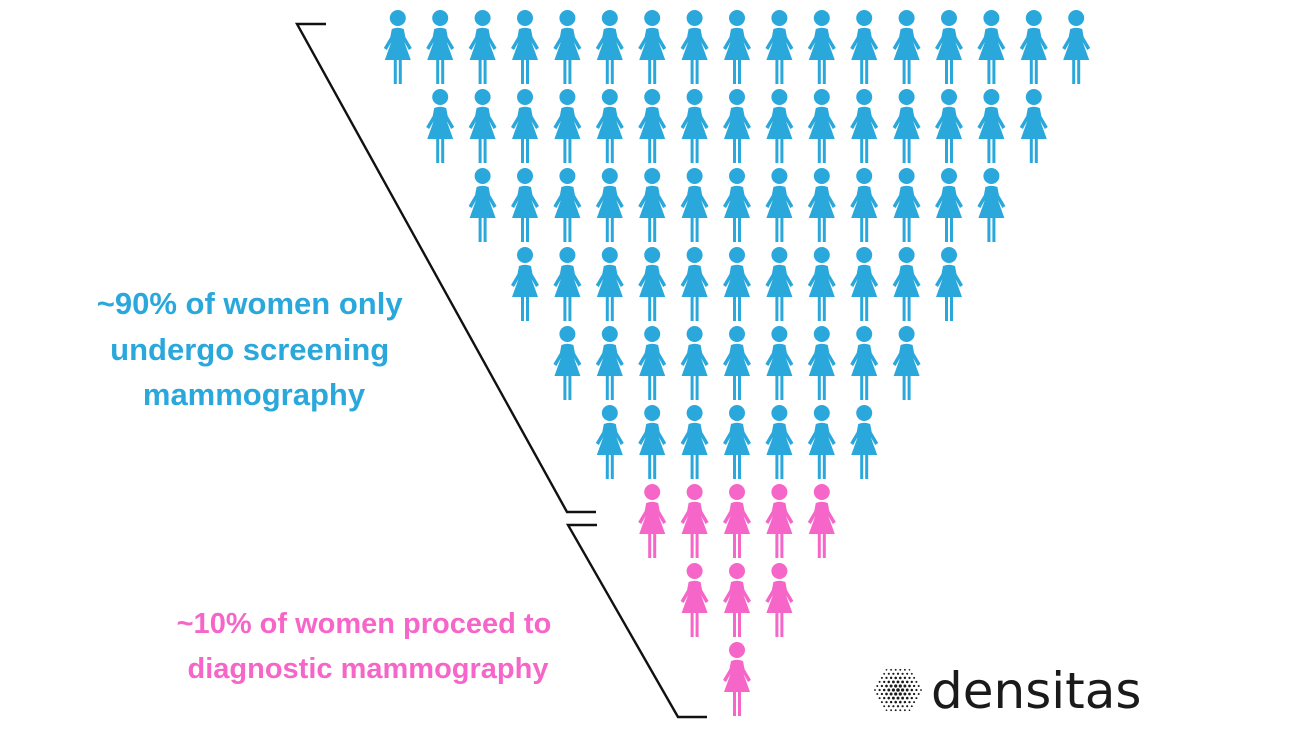 Image resolution: width=1294 pixels, height=733 pixels. I want to click on brand-name: densitas, so click(1036, 691).